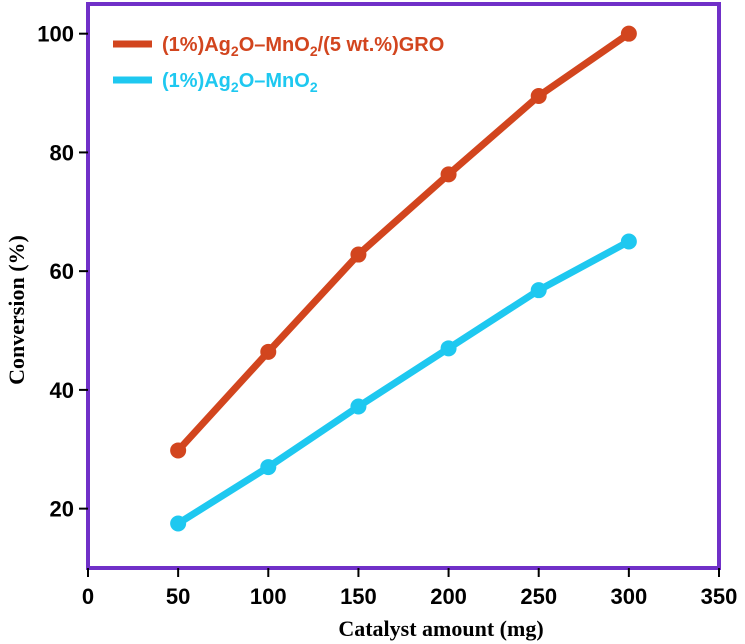  Describe the element at coordinates (440, 628) in the screenshot. I see `x-axis-title: Catalyst amount (mg)` at that location.